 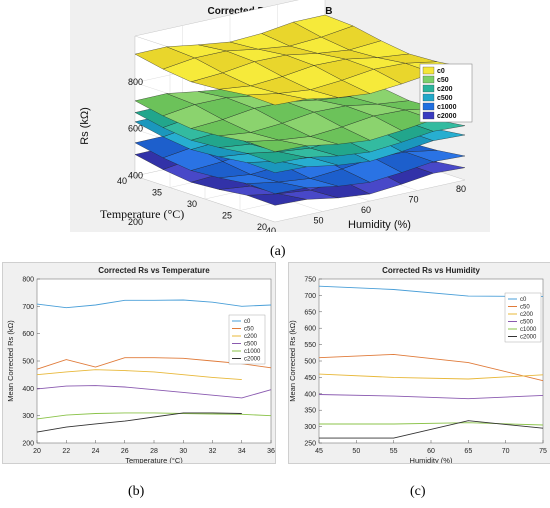 I want to click on y-tick-label: 20, so click(x=262, y=227).